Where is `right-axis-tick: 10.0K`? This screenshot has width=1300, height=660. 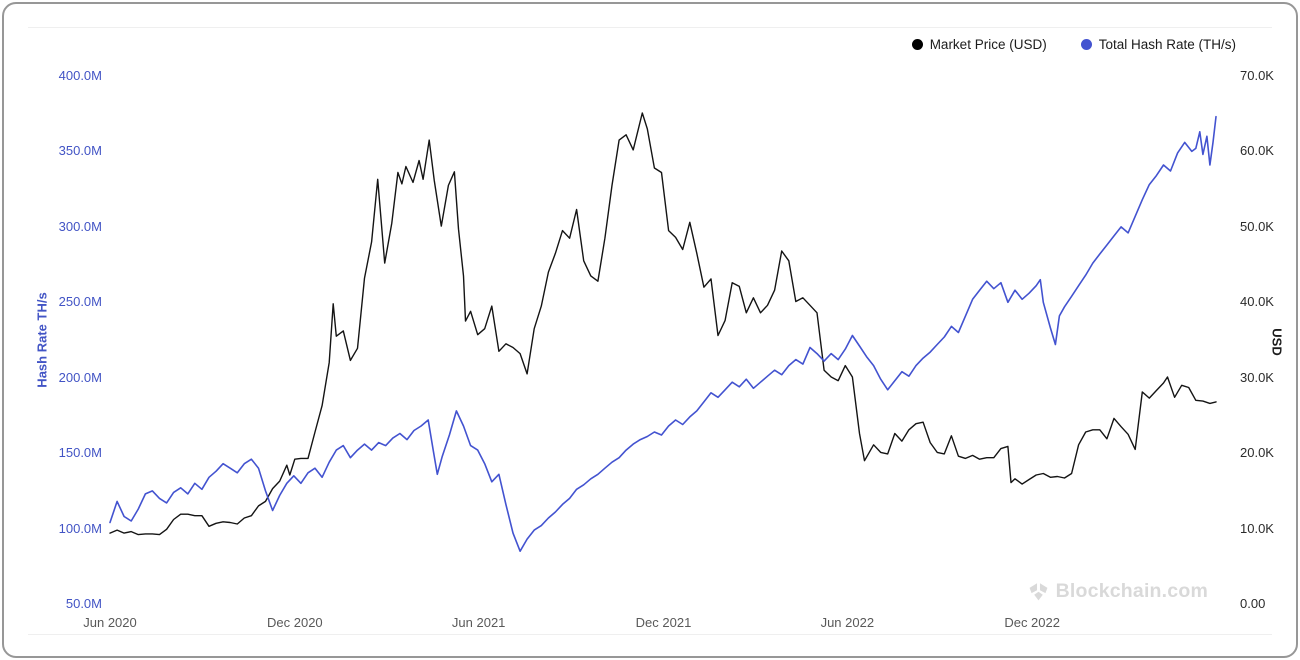 right-axis-tick: 10.0K is located at coordinates (1257, 528).